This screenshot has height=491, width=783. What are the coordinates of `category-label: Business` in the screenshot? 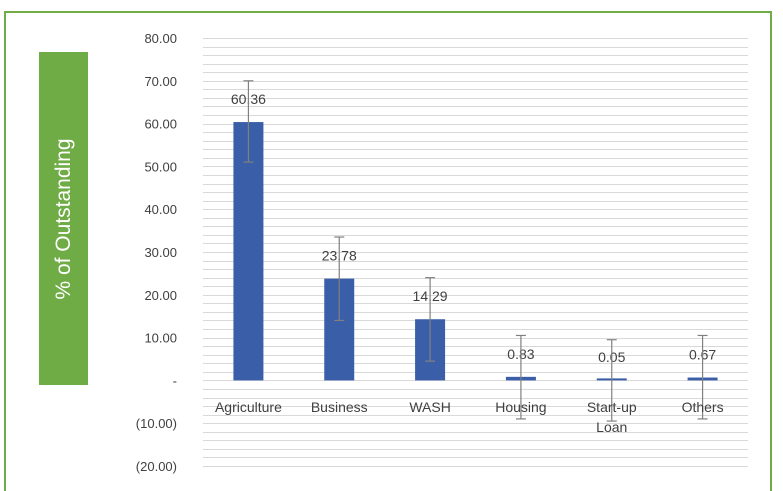 It's located at (339, 407).